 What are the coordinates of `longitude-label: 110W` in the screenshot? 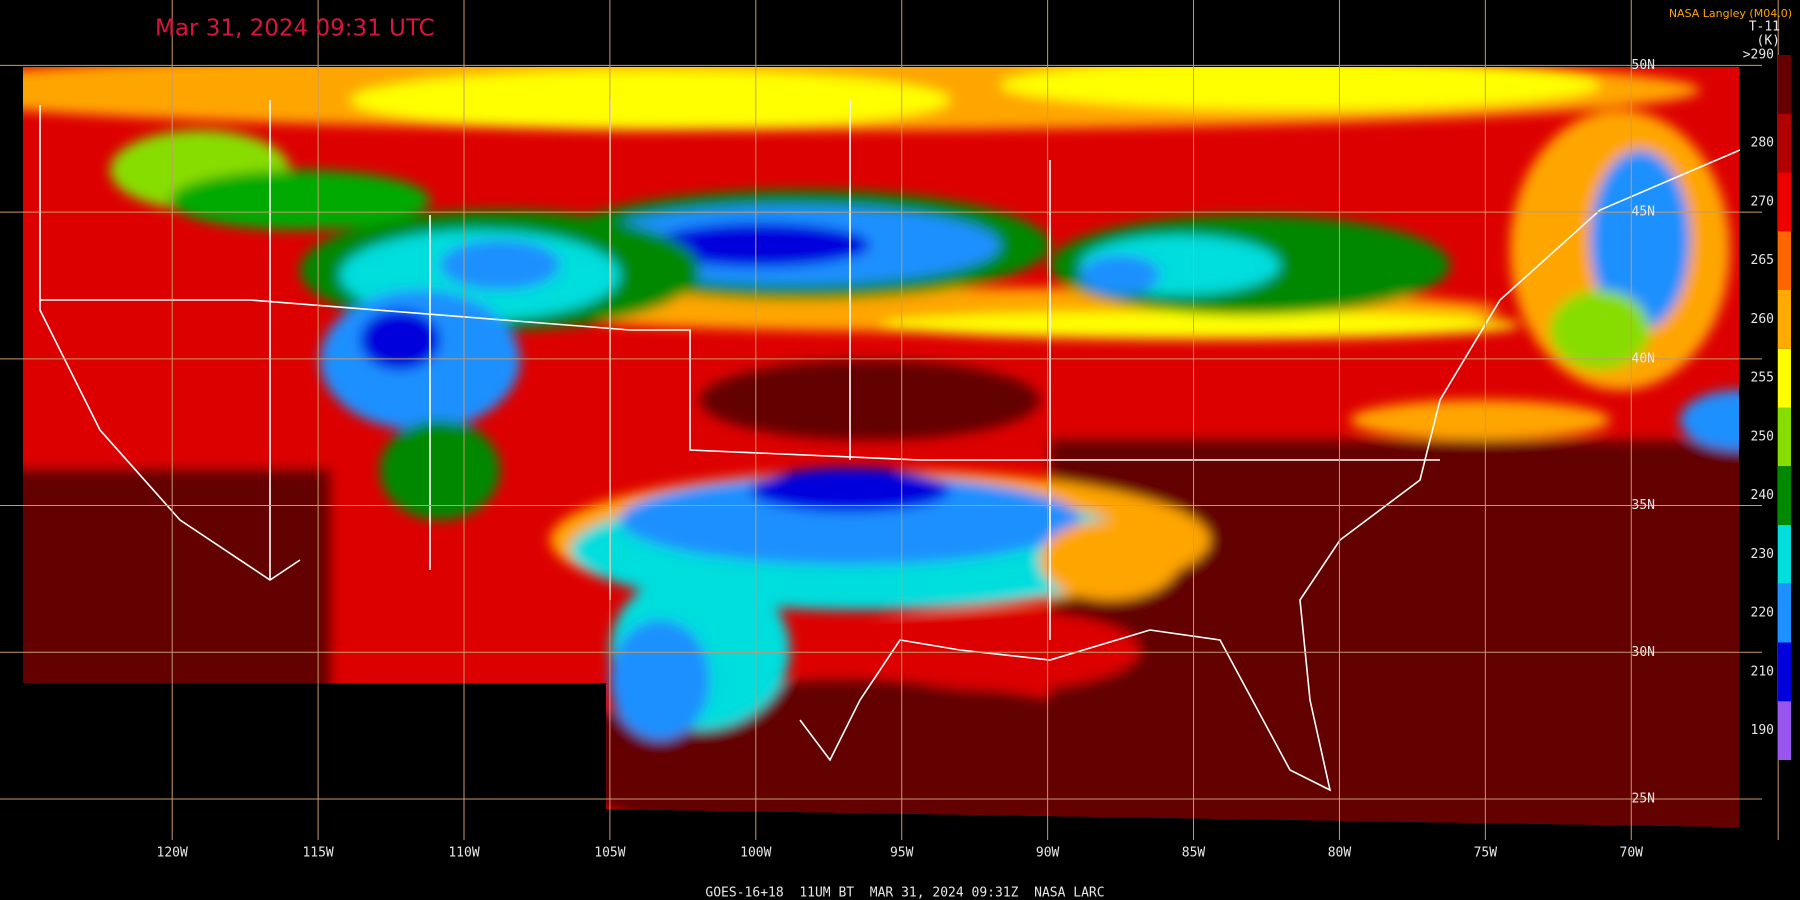 It's located at (463, 853).